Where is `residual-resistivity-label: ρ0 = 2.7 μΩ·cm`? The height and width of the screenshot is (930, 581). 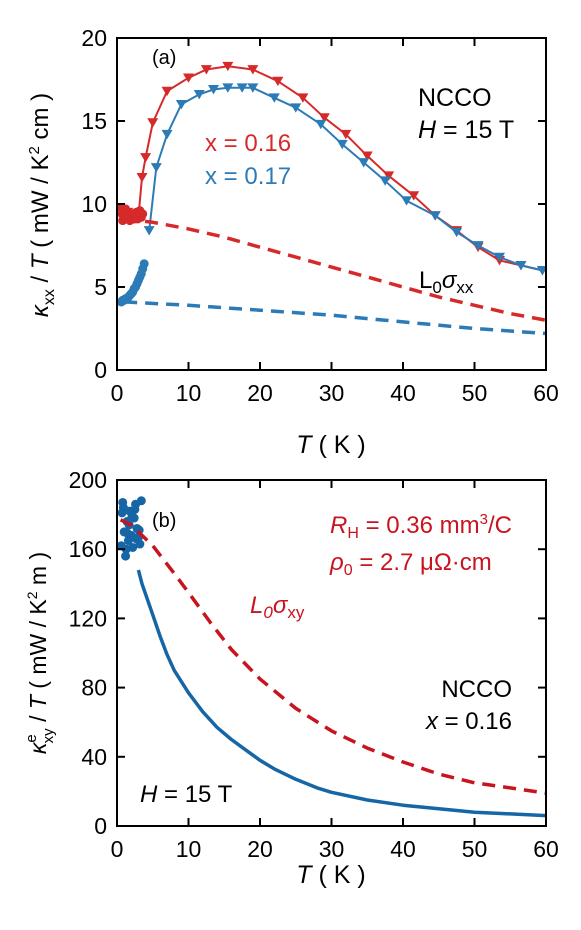 residual-resistivity-label: ρ0 = 2.7 μΩ·cm is located at coordinates (410, 564).